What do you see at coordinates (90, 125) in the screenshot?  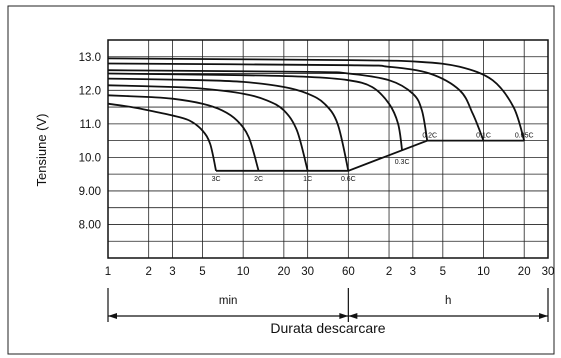 I see `y-tick-label: 11.0` at bounding box center [90, 125].